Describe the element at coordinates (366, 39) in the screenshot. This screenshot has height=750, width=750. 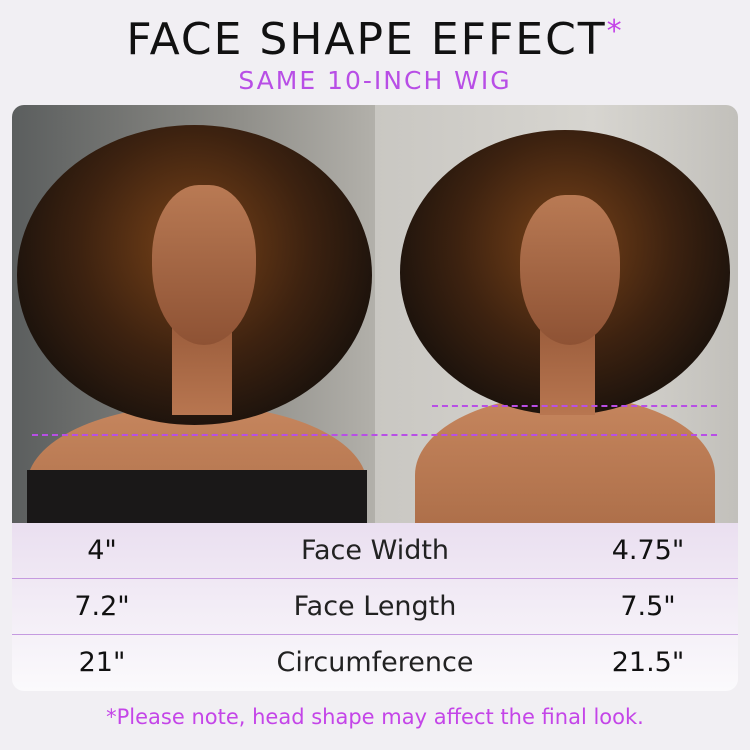
I see `title-text: FACE SHAPE EFFECT` at that location.